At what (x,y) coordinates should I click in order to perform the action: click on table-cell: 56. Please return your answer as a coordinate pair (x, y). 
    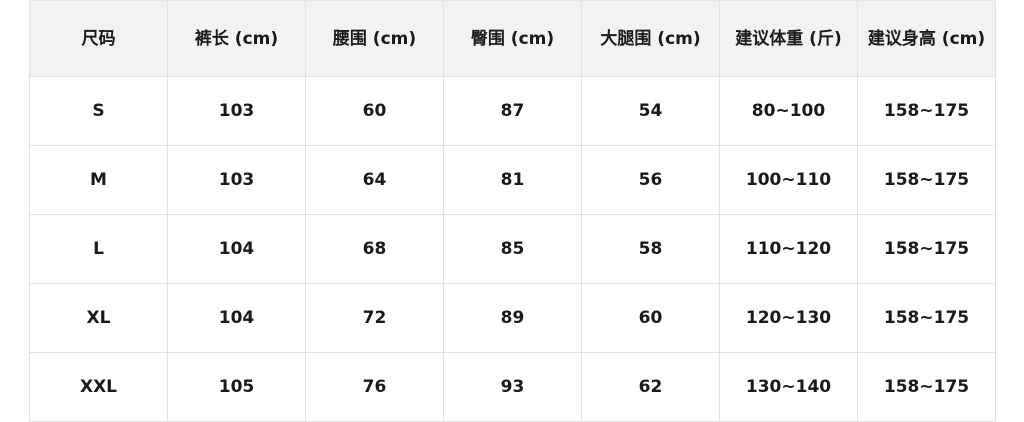
    Looking at the image, I should click on (650, 180).